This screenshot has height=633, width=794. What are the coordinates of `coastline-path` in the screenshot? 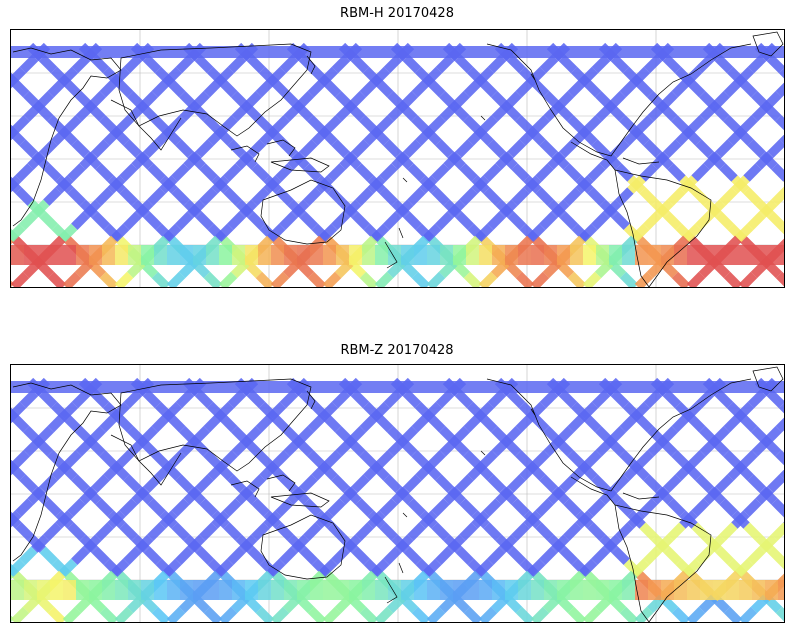 It's located at (394, 248).